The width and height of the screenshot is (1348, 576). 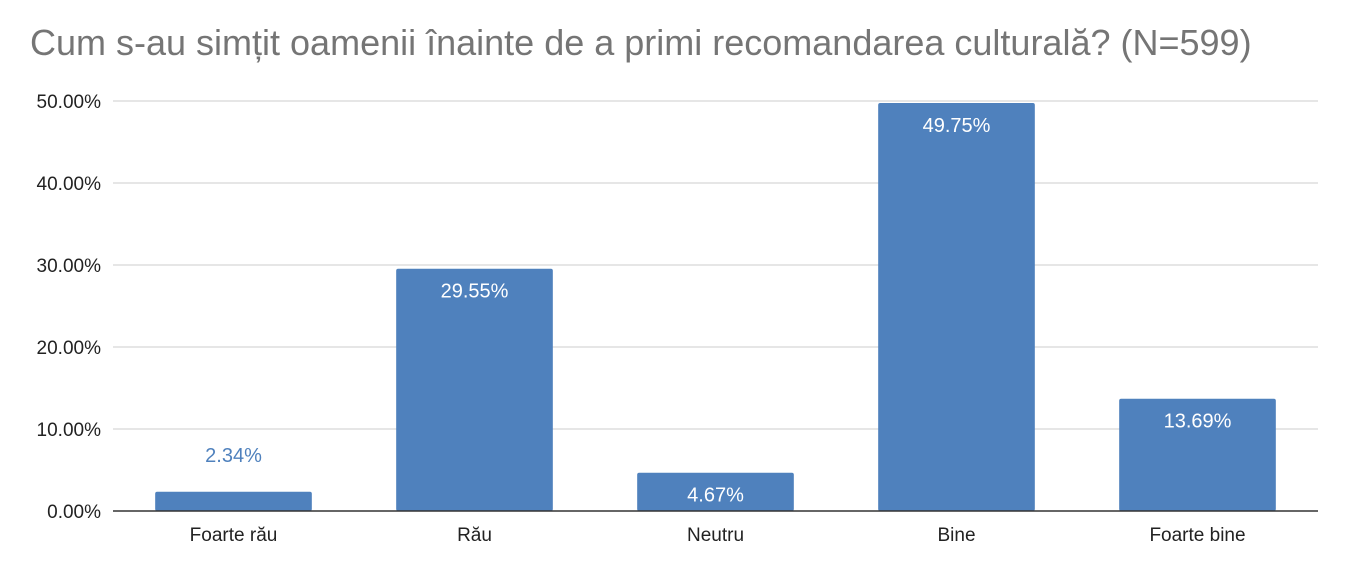 What do you see at coordinates (69, 348) in the screenshot?
I see `y-tick-label: 20.00%` at bounding box center [69, 348].